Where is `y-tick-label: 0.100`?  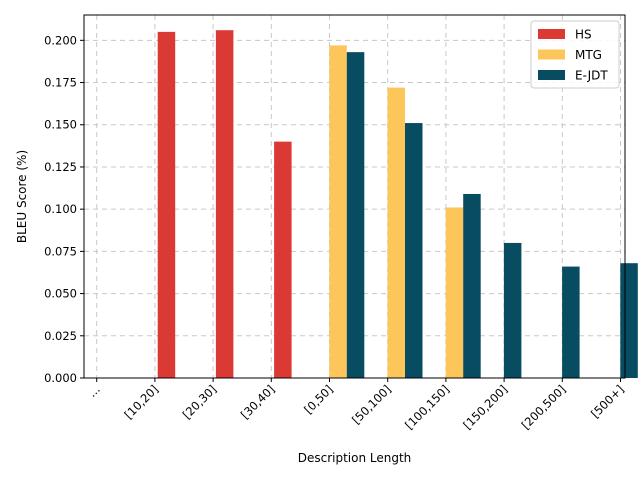
y-tick-label: 0.100 is located at coordinates (60, 209).